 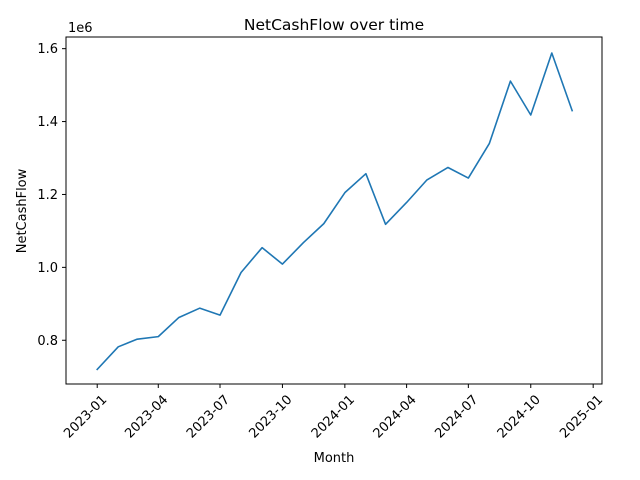 What do you see at coordinates (47, 49) in the screenshot?
I see `y-tick-label: 1.6` at bounding box center [47, 49].